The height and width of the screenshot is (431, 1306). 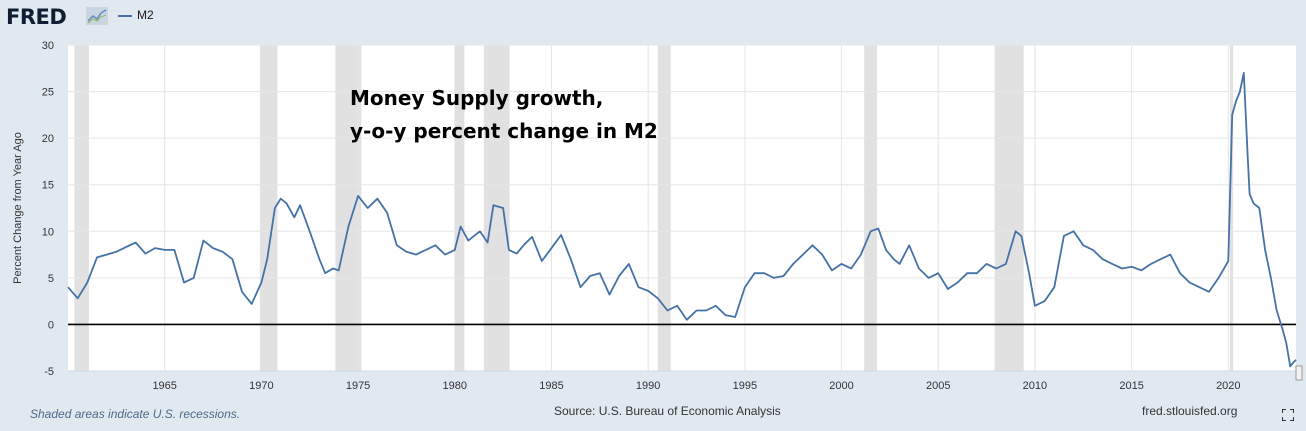 I want to click on y-tick-label: -5, so click(x=49, y=372).